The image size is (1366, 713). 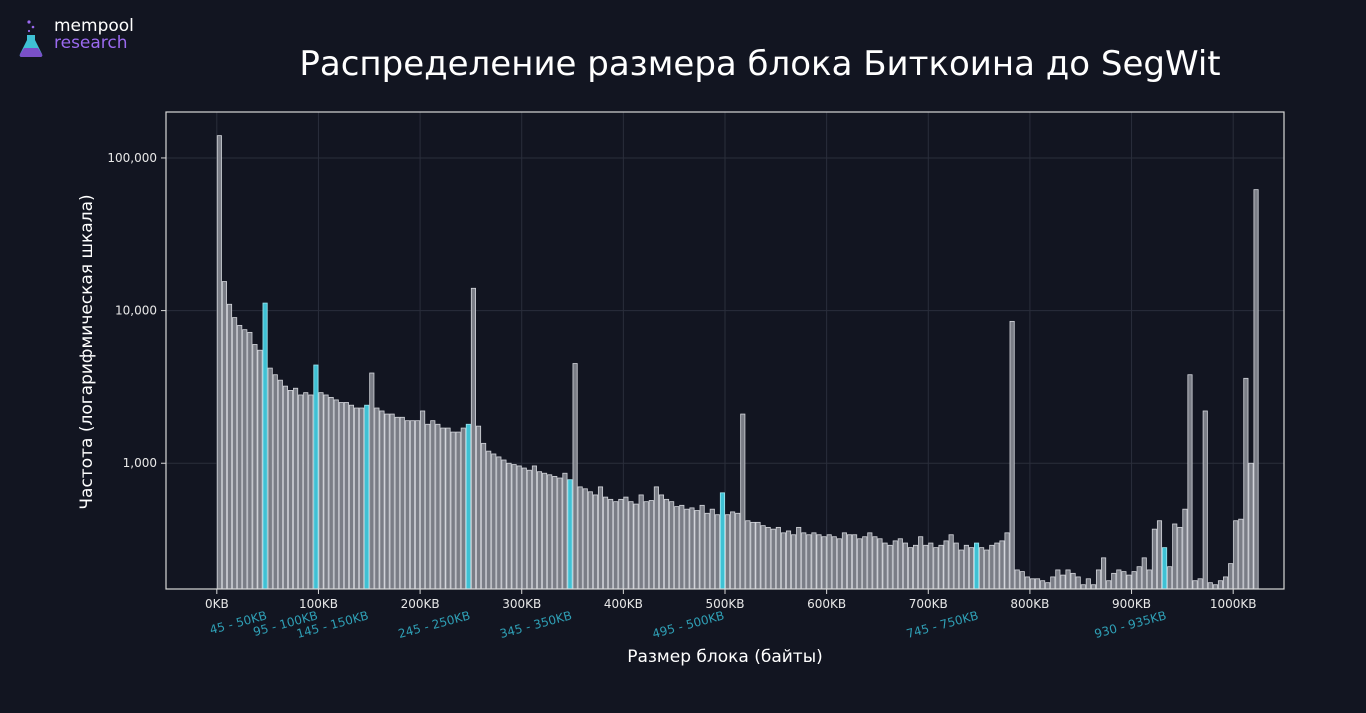 What do you see at coordinates (724, 604) in the screenshot?
I see `x-tick-label: 500KB` at bounding box center [724, 604].